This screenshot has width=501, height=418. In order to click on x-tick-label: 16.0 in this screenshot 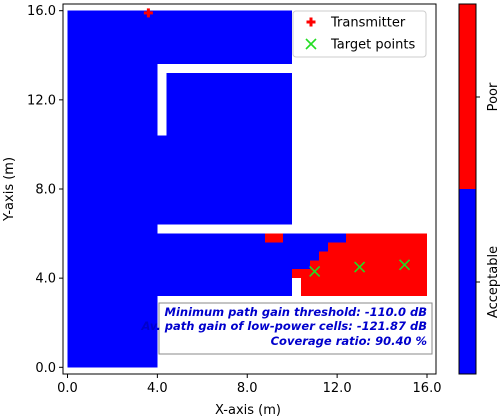, I will do `click(427, 388)`.